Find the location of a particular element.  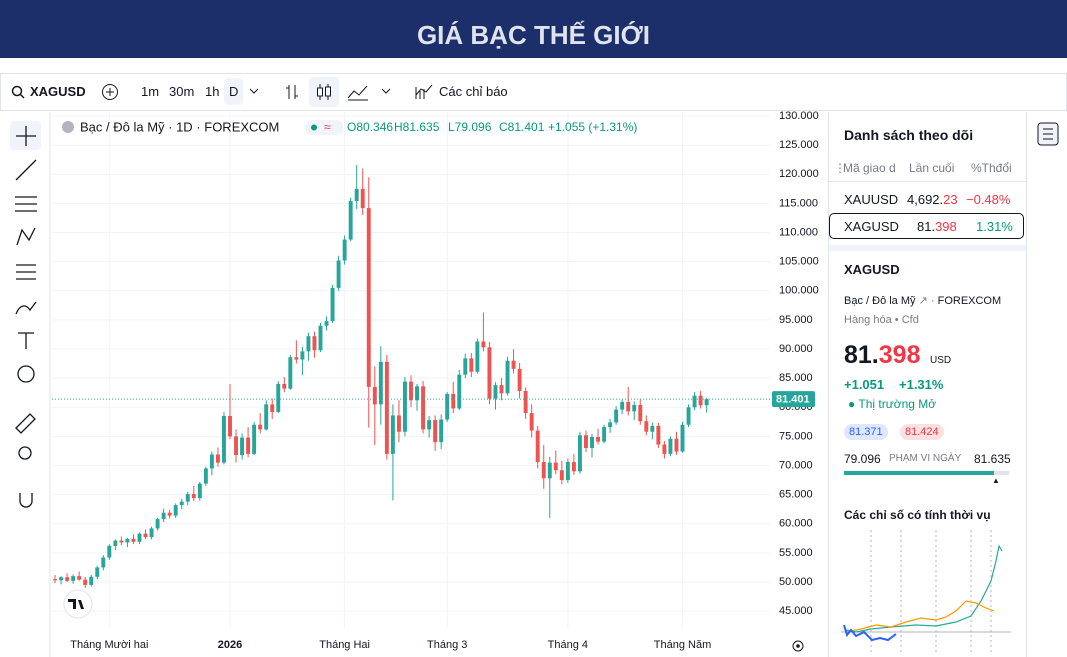

emoji-tool is located at coordinates (26, 374).